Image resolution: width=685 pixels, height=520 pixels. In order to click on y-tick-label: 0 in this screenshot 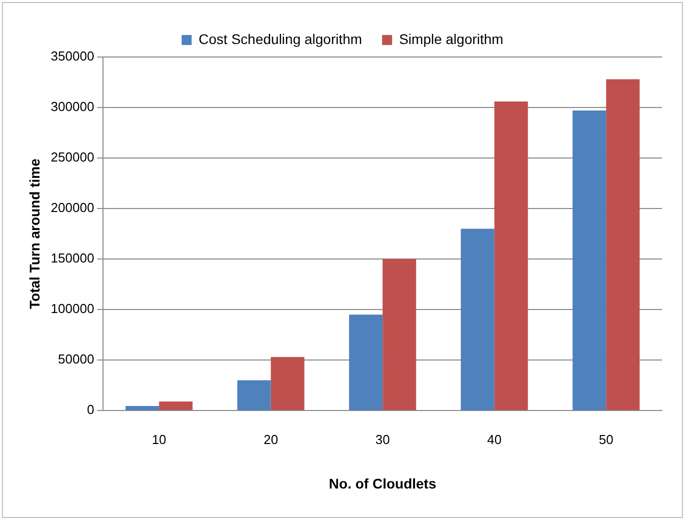, I will do `click(90, 410)`.